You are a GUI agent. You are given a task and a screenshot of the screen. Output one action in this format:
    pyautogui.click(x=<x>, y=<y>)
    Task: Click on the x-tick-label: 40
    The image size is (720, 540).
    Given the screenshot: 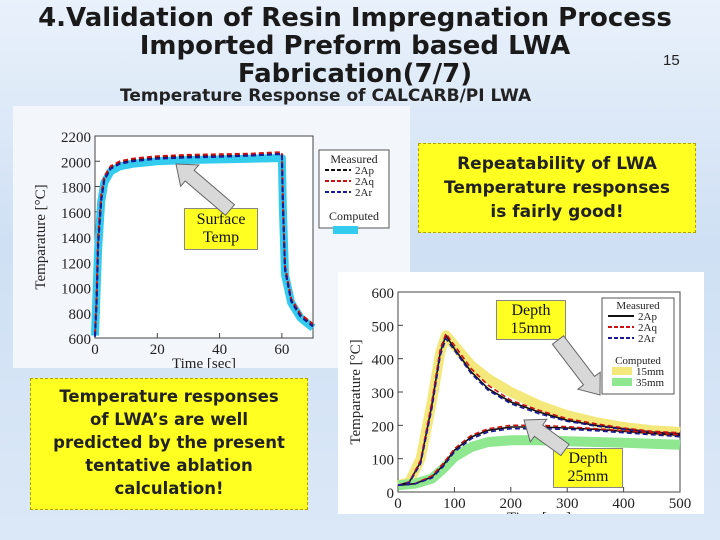 What is the action you would take?
    pyautogui.click(x=219, y=350)
    